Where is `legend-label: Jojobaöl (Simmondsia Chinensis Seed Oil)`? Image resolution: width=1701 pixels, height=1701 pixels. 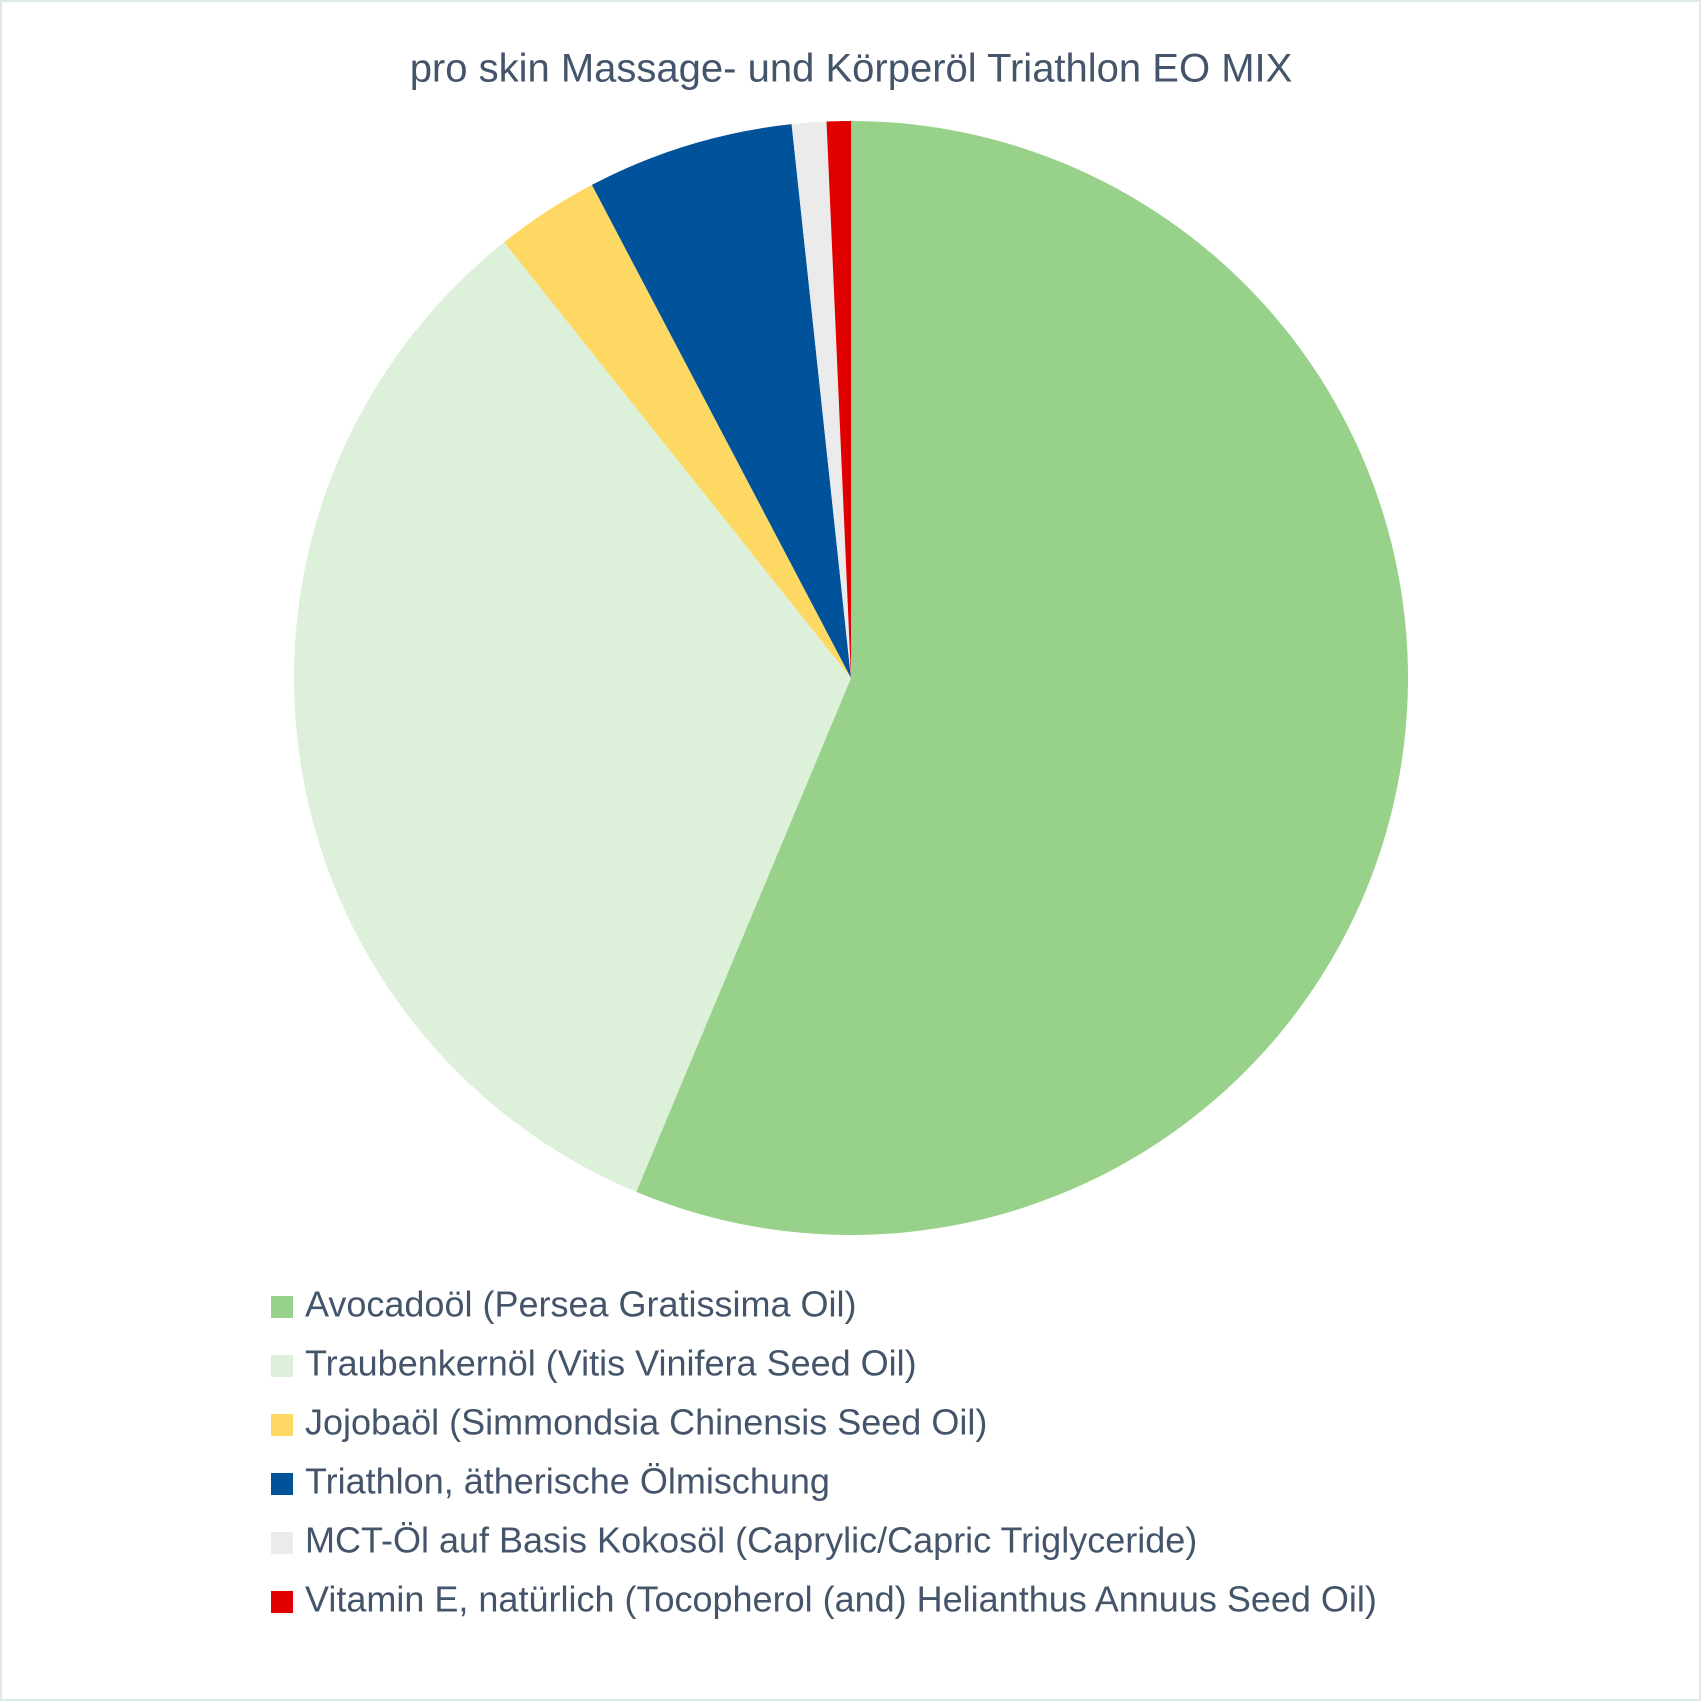
legend-label: Jojobaöl (Simmondsia Chinensis Seed Oil) is located at coordinates (646, 1422).